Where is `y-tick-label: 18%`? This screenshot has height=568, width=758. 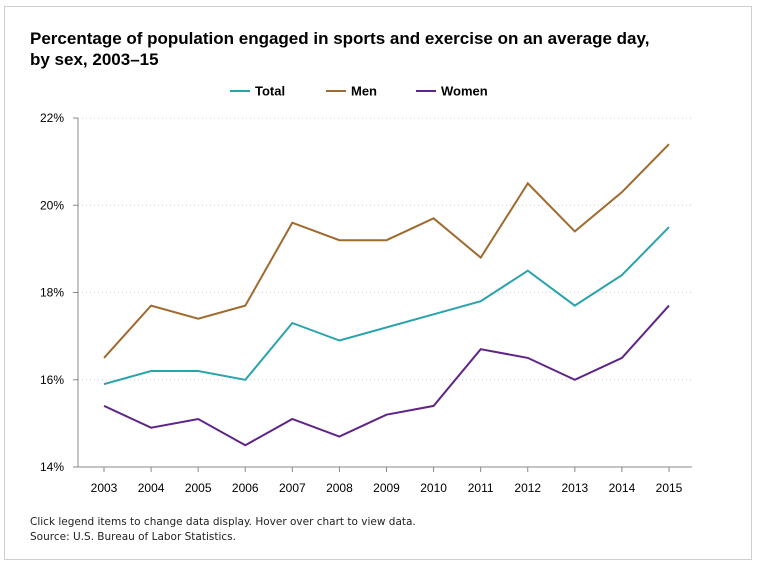
y-tick-label: 18% is located at coordinates (52, 293).